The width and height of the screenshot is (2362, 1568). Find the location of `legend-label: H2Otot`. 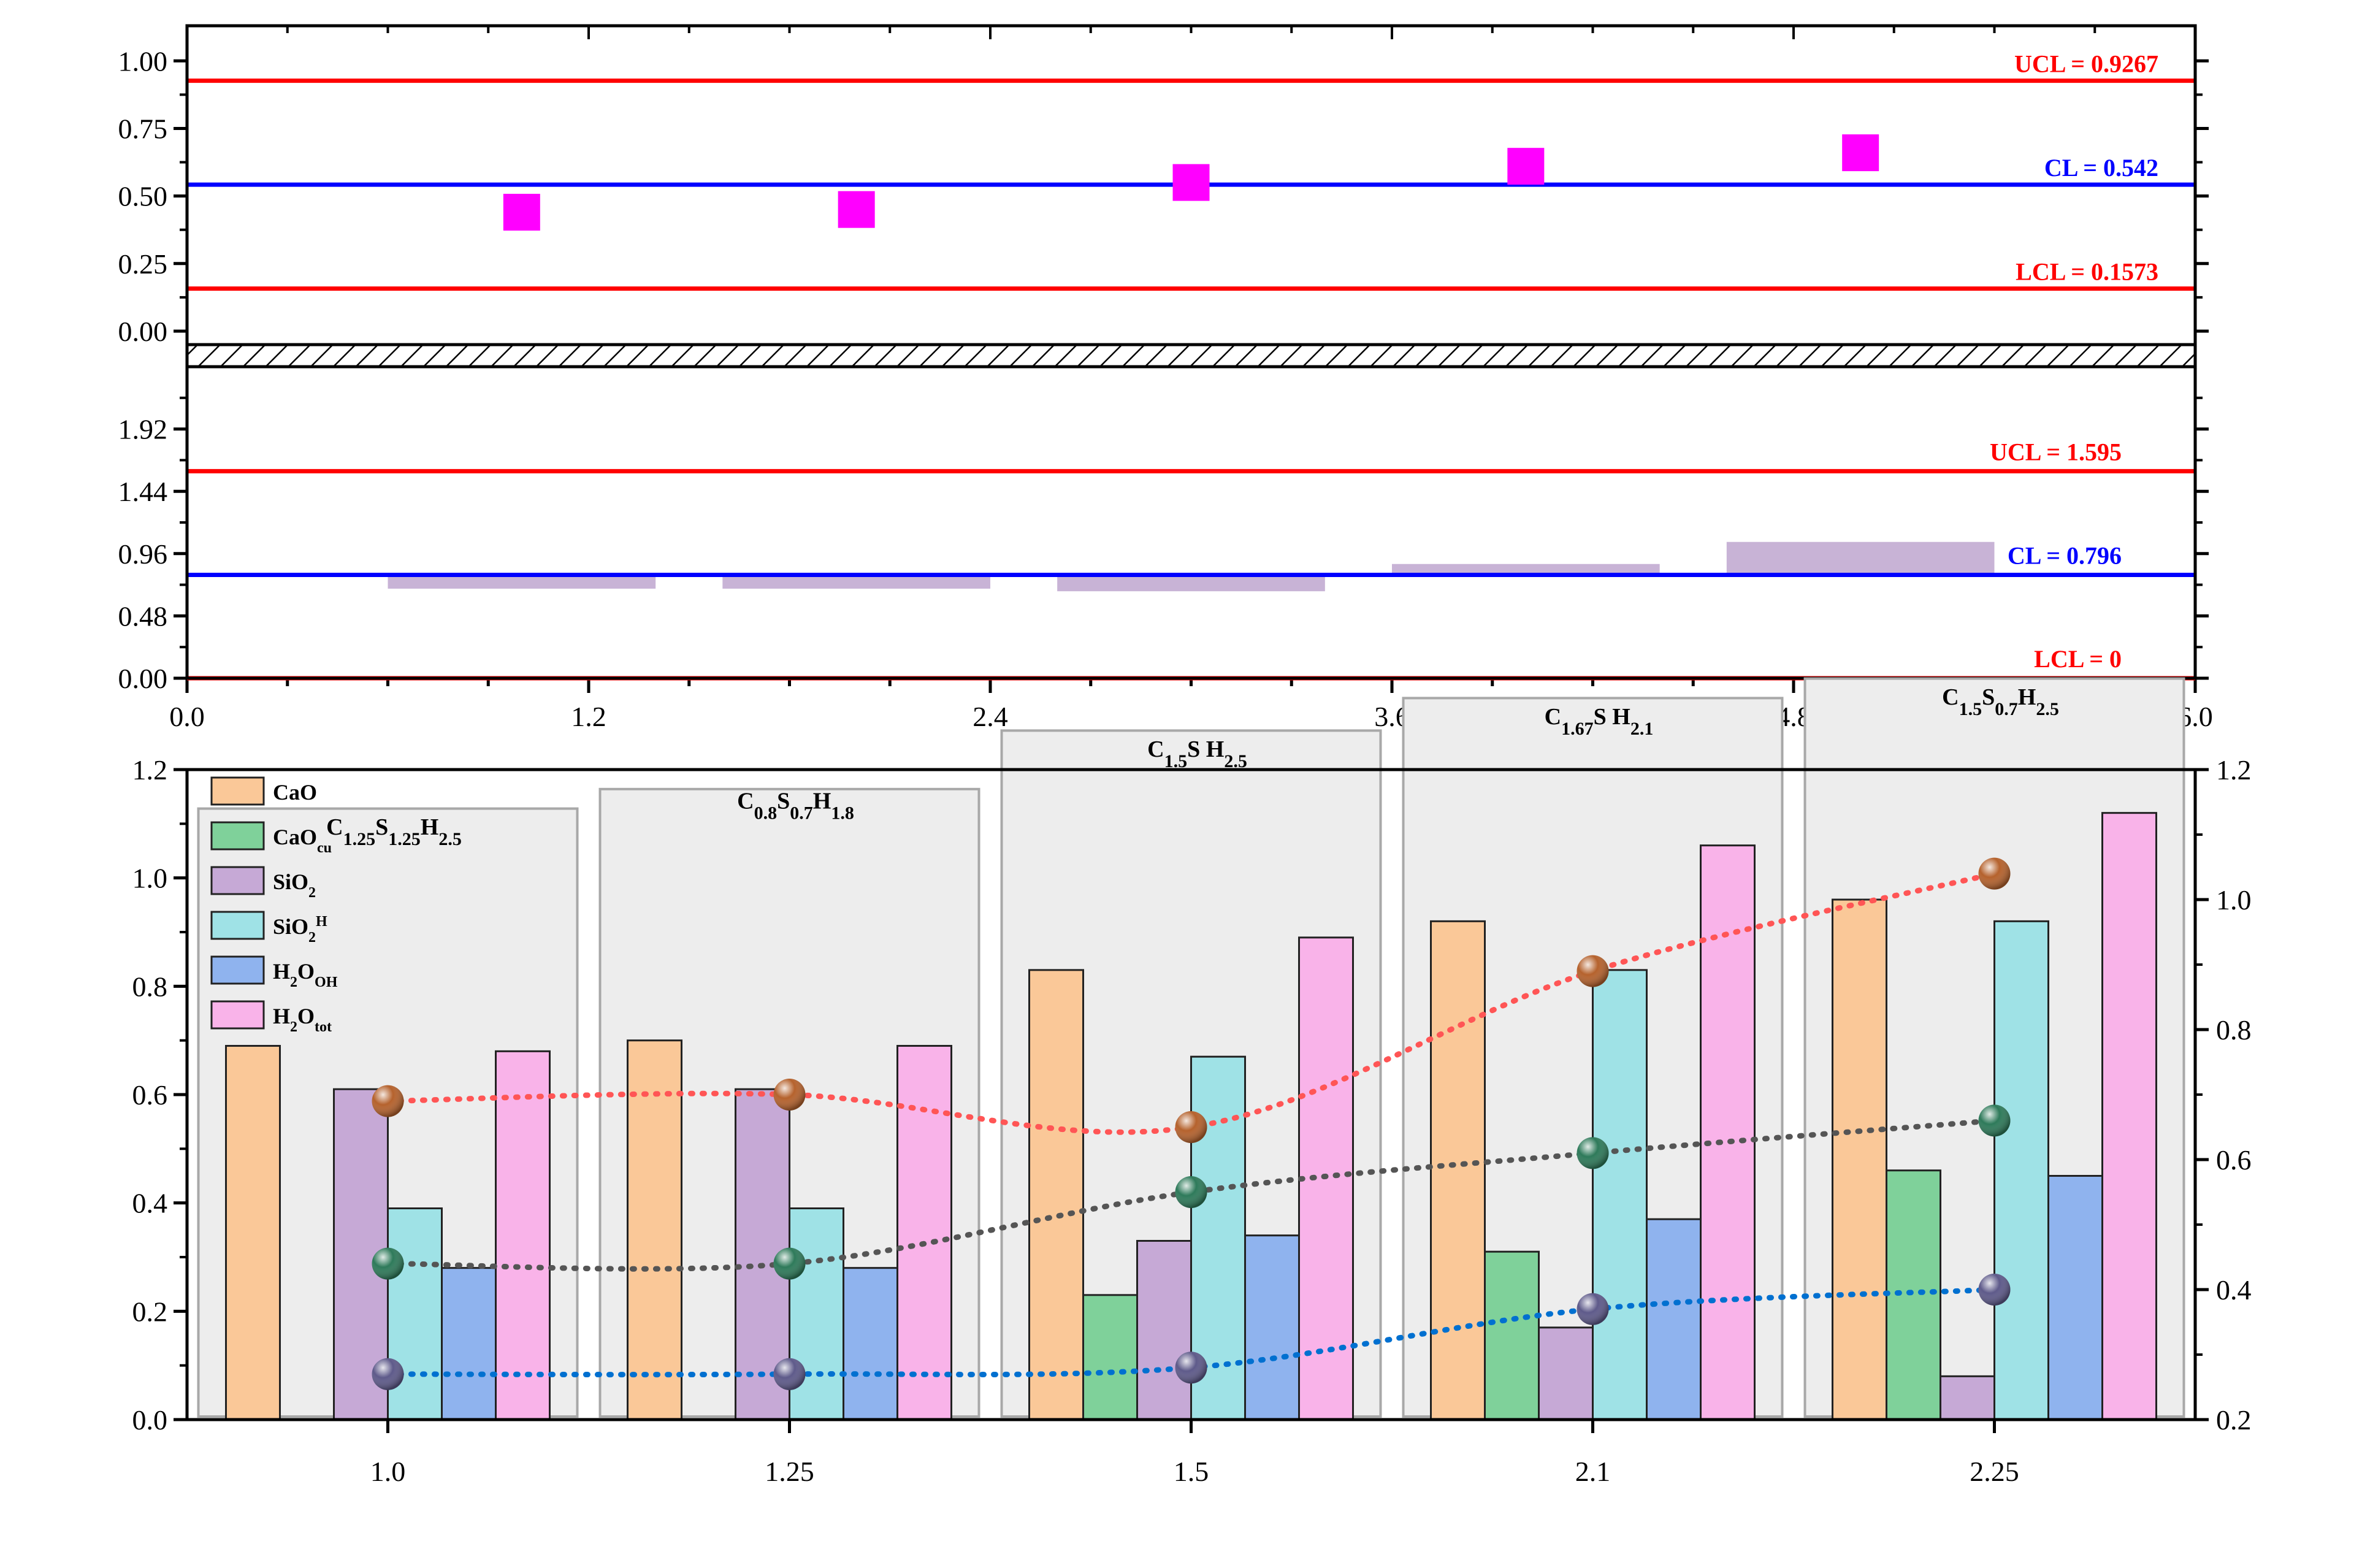

legend-label: H2Otot is located at coordinates (302, 1019).